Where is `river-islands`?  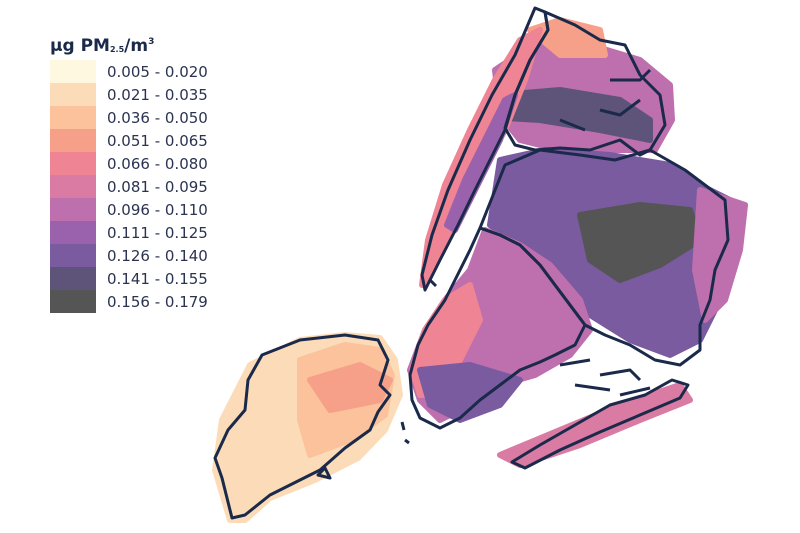
river-islands is located at coordinates (419, 361).